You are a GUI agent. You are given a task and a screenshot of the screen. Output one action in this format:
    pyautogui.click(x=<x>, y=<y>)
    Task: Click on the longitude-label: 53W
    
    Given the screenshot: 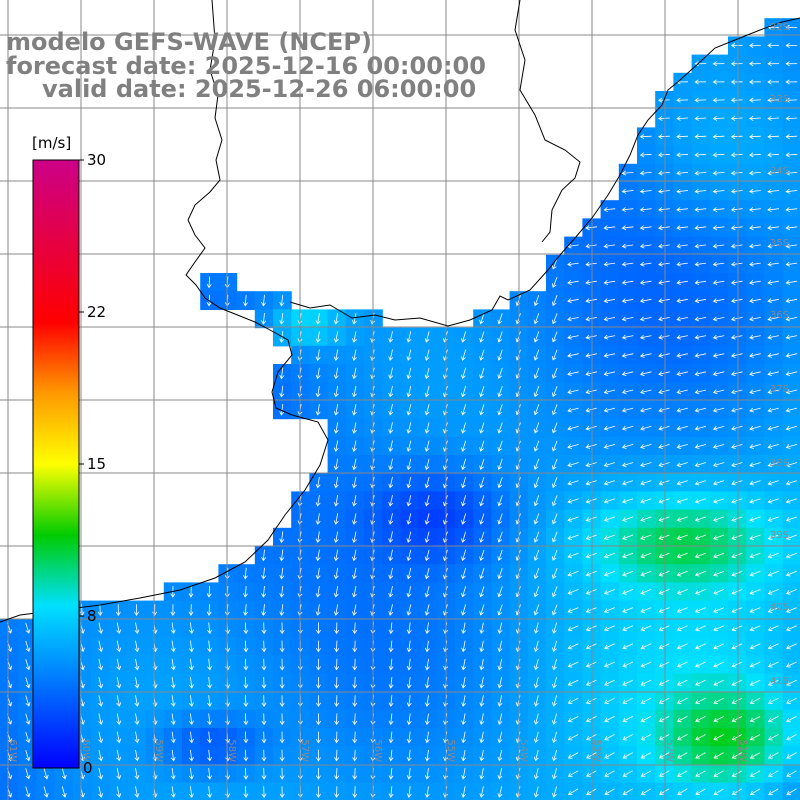 What is the action you would take?
    pyautogui.click(x=596, y=750)
    